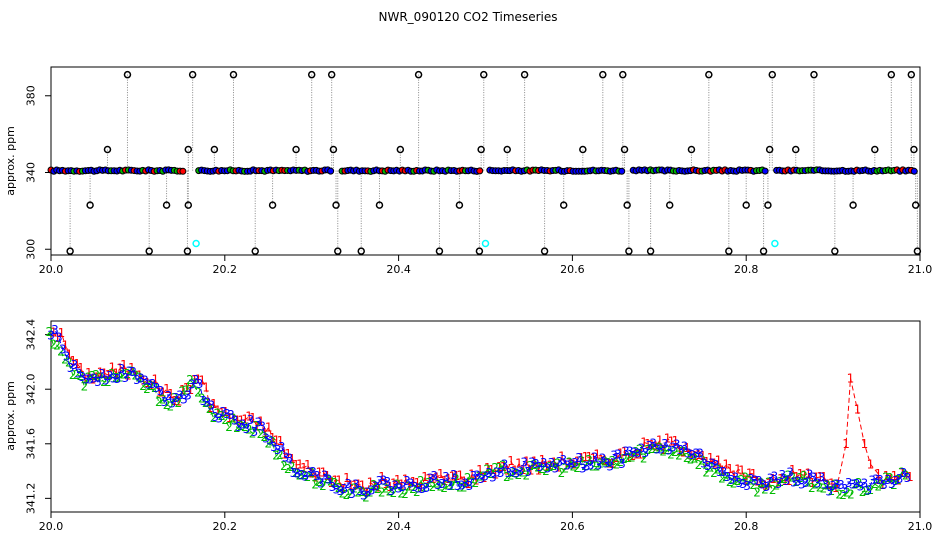 This screenshot has height=540, width=936. Describe the element at coordinates (225, 526) in the screenshot. I see `bottom-x-tick-label: 20.2` at that location.